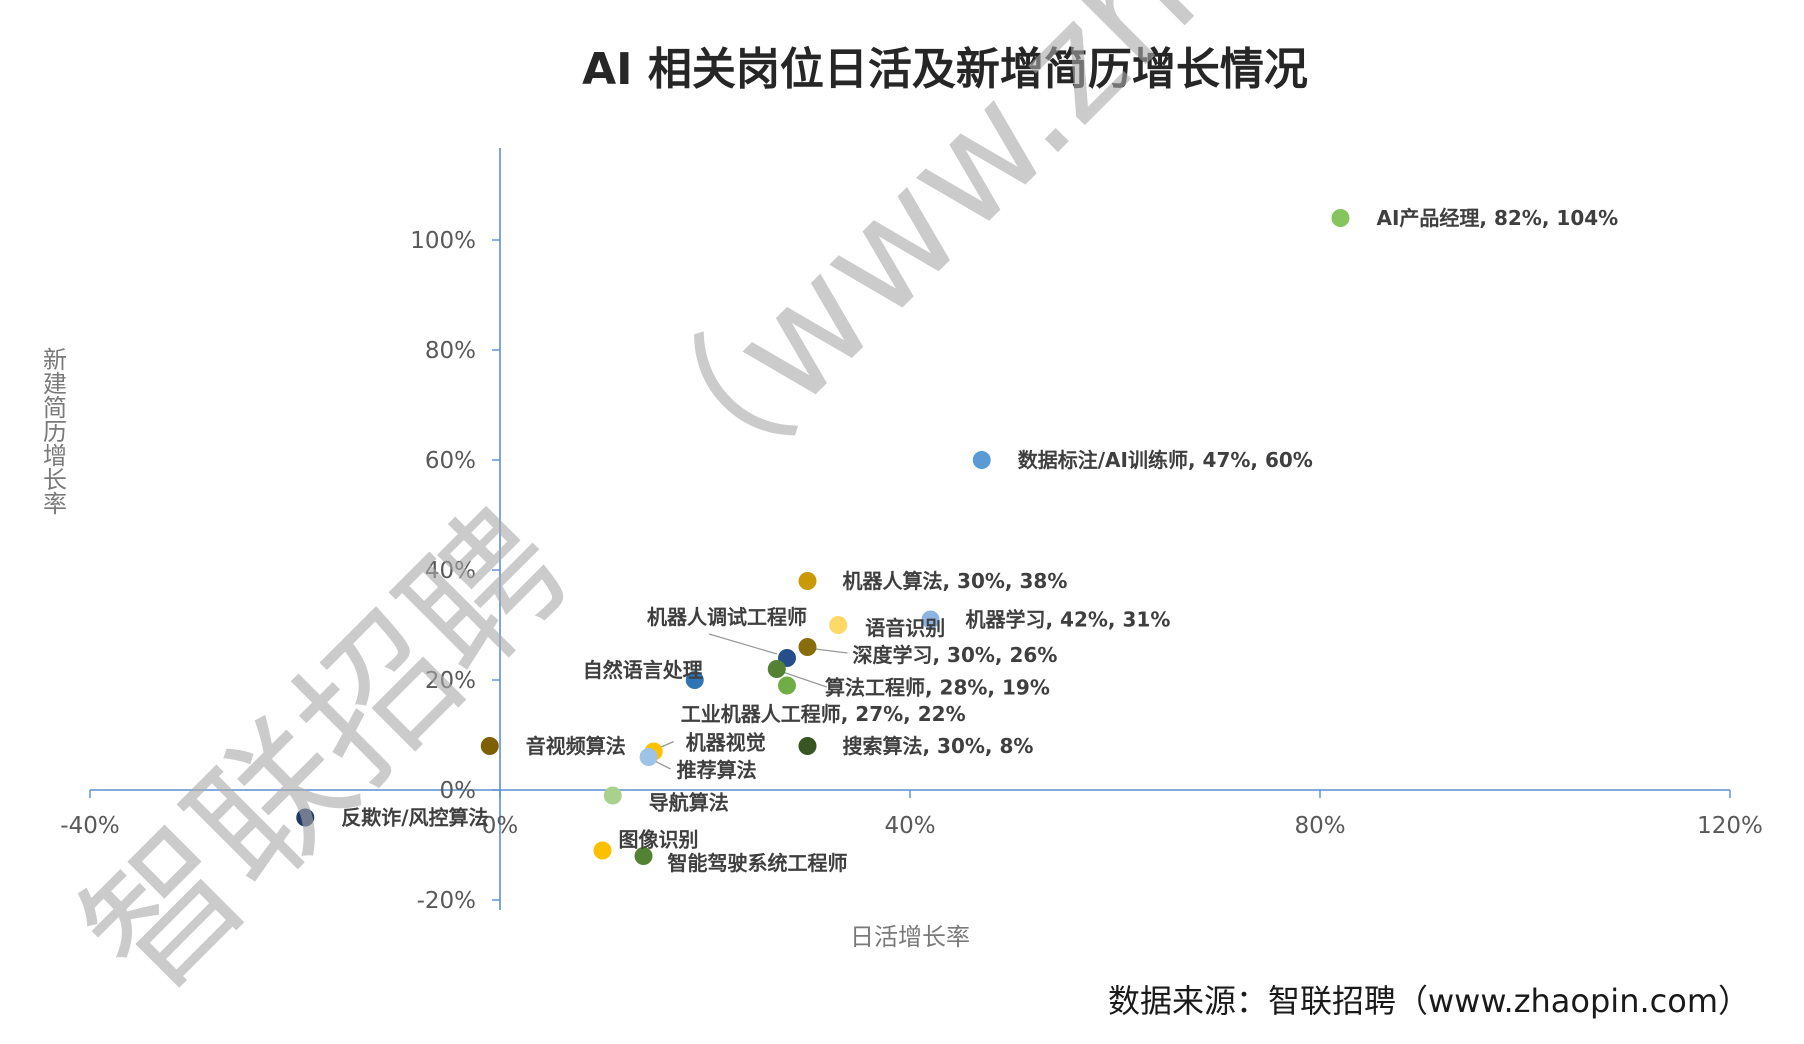  I want to click on data-label: 深度学习, 30%, 26%, so click(955, 655).